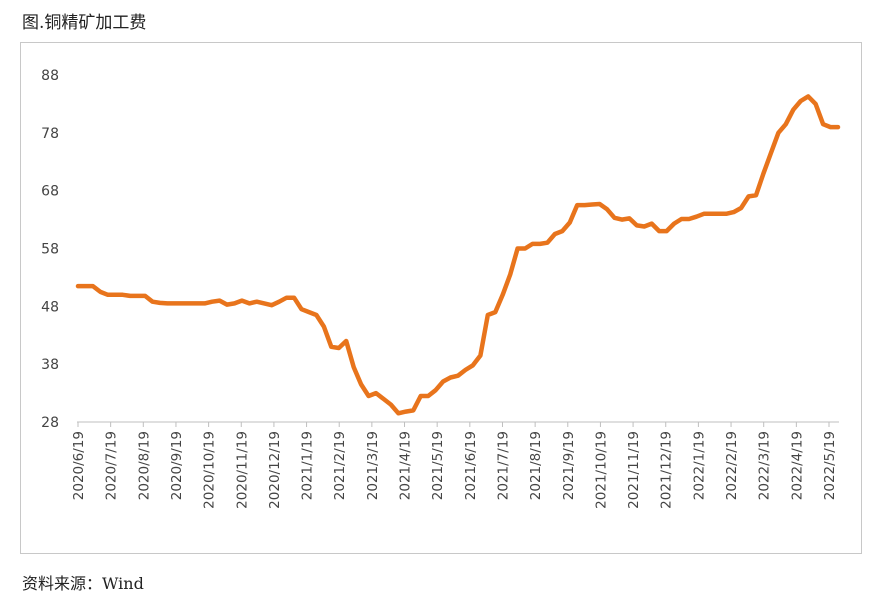 The height and width of the screenshot is (598, 882). What do you see at coordinates (438, 465) in the screenshot?
I see `x-tick-label: 2021/5/19` at bounding box center [438, 465].